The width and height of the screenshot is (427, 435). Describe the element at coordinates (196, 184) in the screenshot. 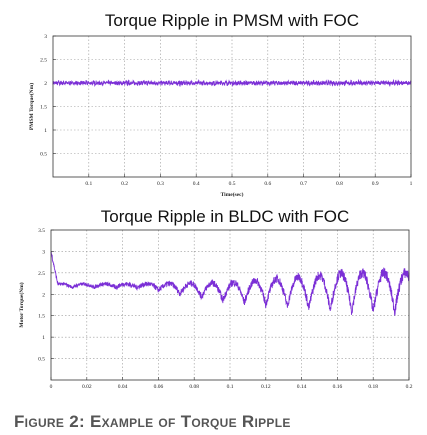

I see `x-tick-label: 0.4` at that location.